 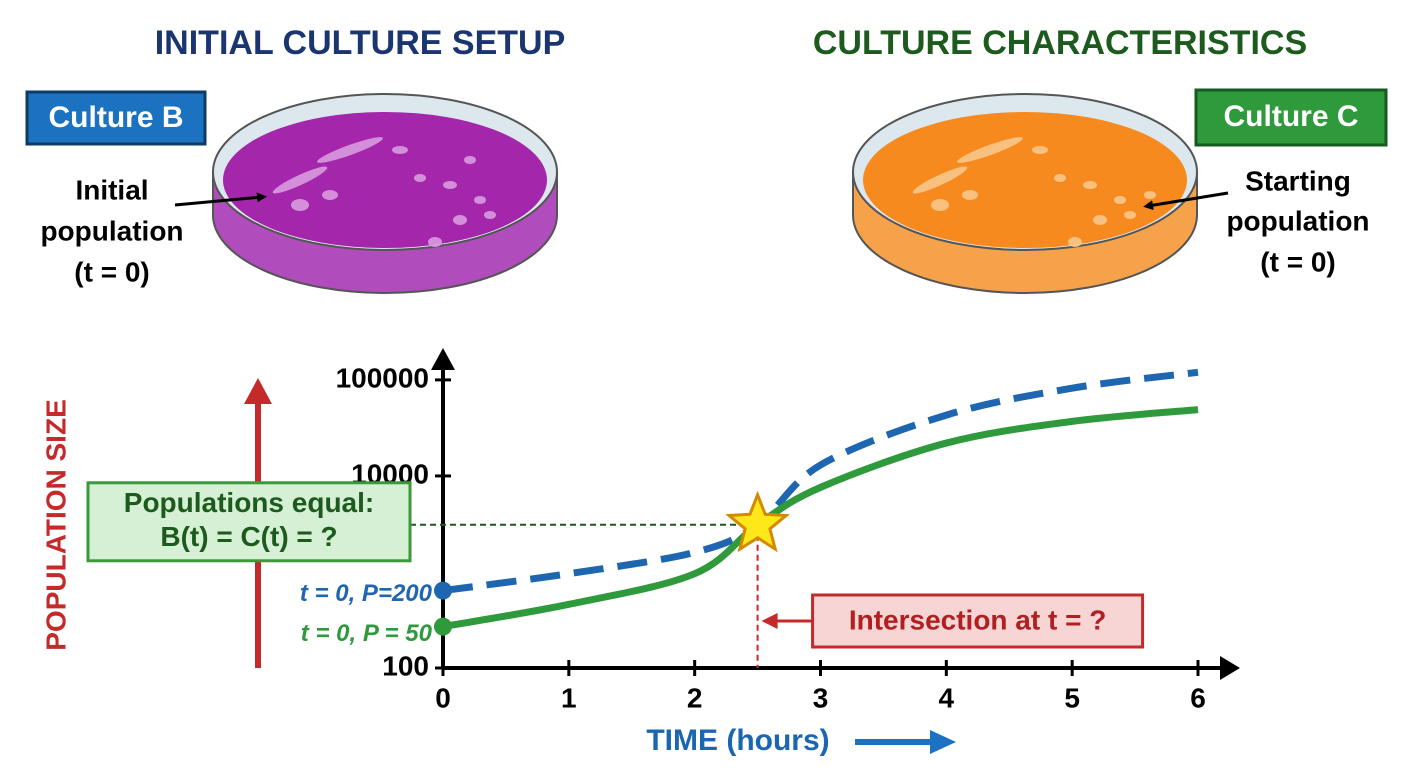 What do you see at coordinates (737, 740) in the screenshot?
I see `x-axis-label: TIME (hours)` at bounding box center [737, 740].